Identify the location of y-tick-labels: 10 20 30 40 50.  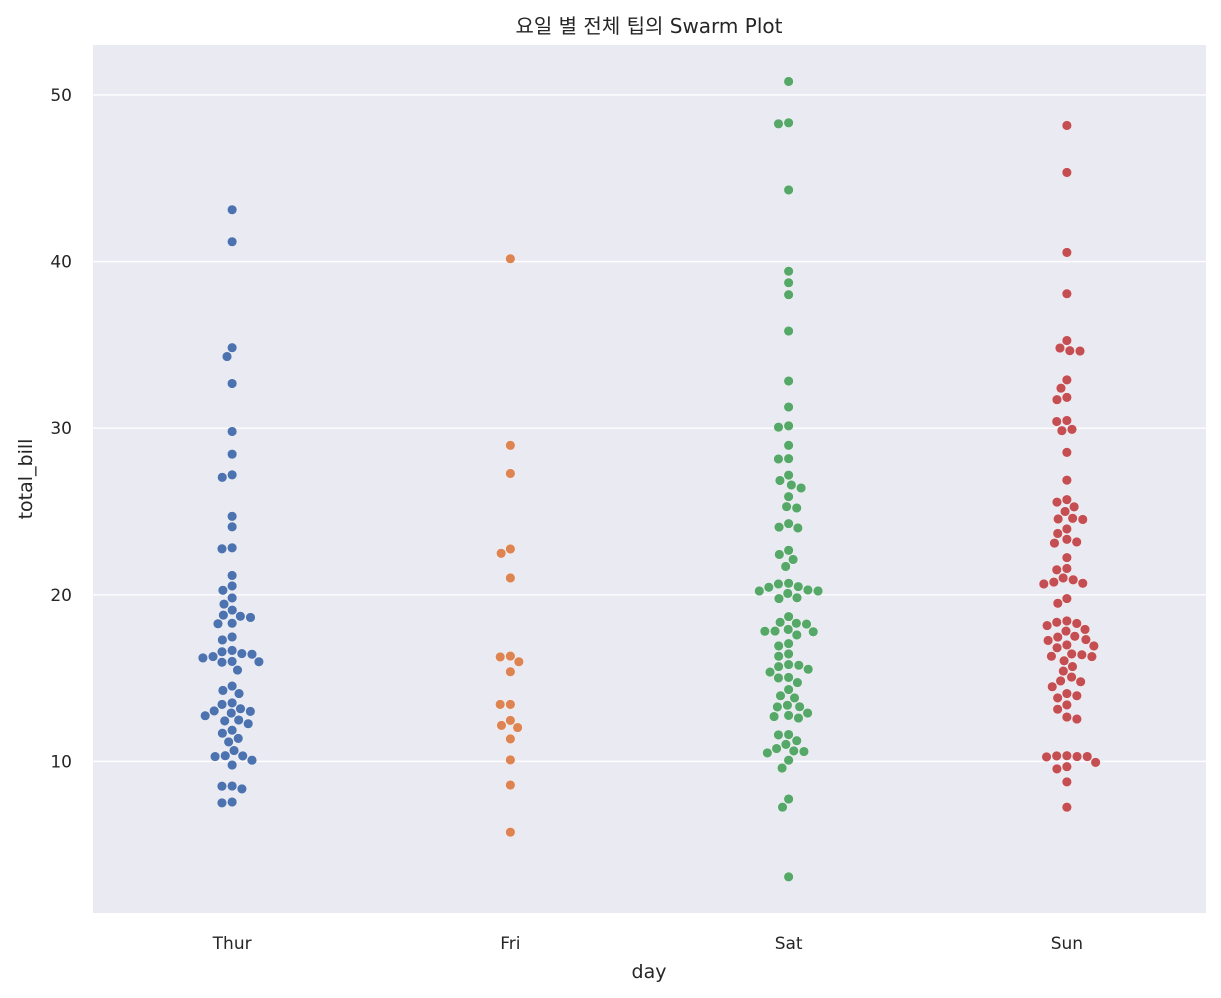
(61, 429).